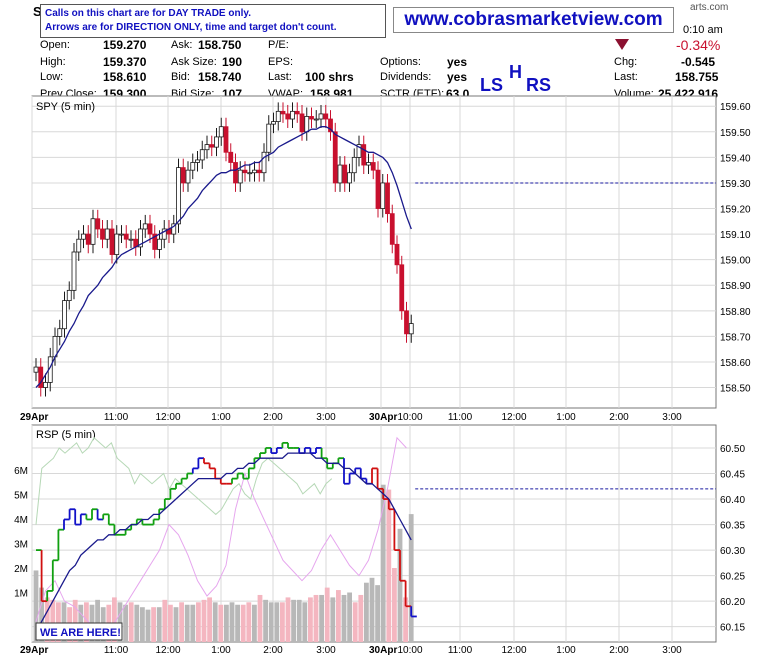 Image resolution: width=780 pixels, height=659 pixels. Describe the element at coordinates (220, 77) in the screenshot. I see `bid-value: 158.740` at that location.